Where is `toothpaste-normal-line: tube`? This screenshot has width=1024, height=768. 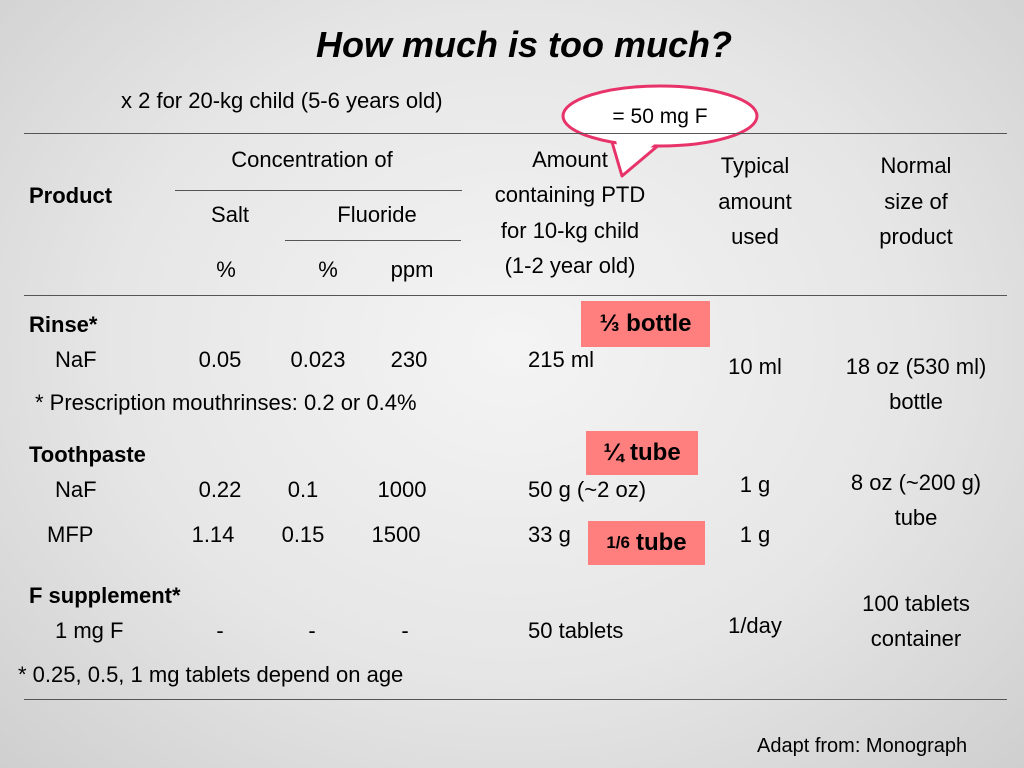
toothpaste-normal-line: tube is located at coordinates (916, 517).